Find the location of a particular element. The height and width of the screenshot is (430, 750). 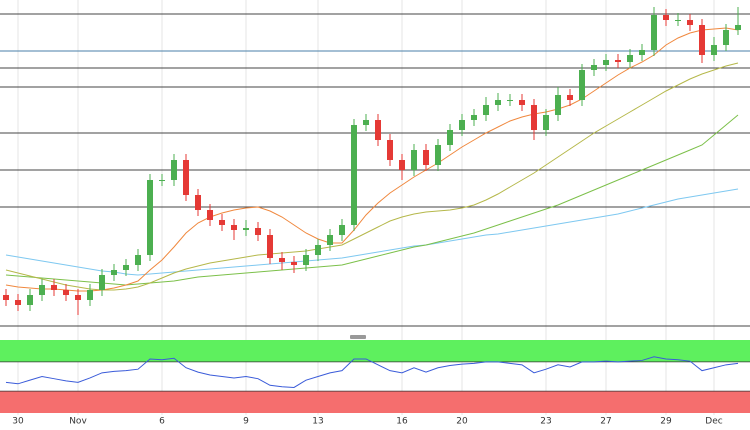

rsi-upper-band is located at coordinates (375, 351).